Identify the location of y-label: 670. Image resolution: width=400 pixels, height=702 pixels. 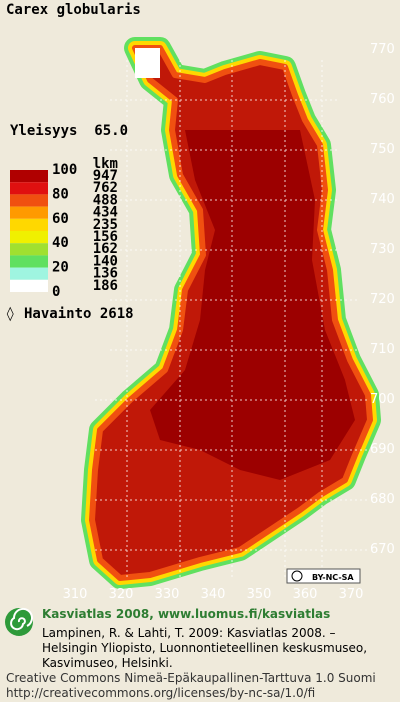
(382, 549).